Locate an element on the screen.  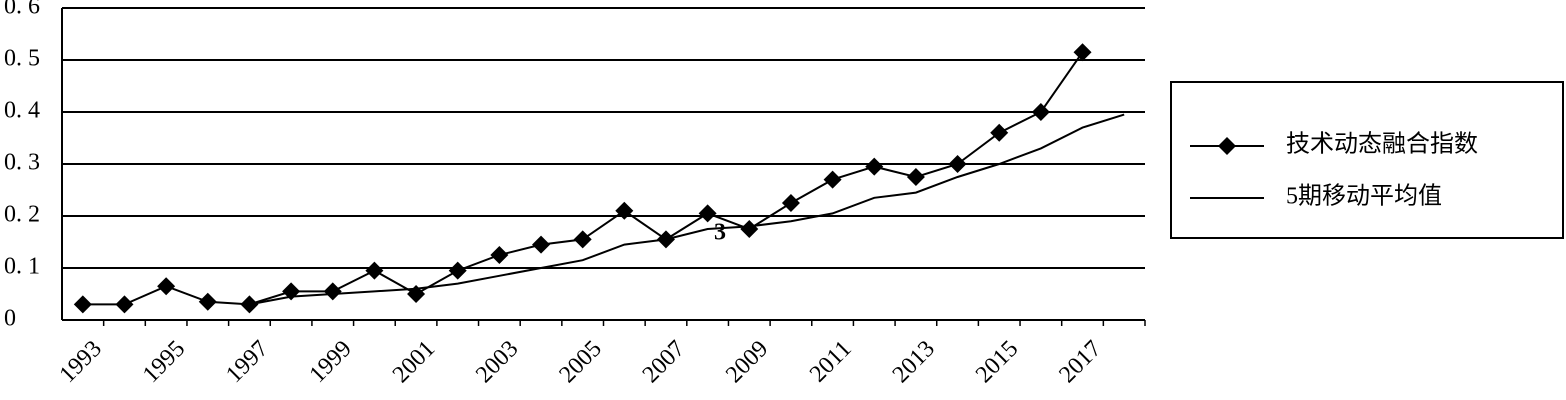
x-tick-label: 1999 is located at coordinates (331, 362).